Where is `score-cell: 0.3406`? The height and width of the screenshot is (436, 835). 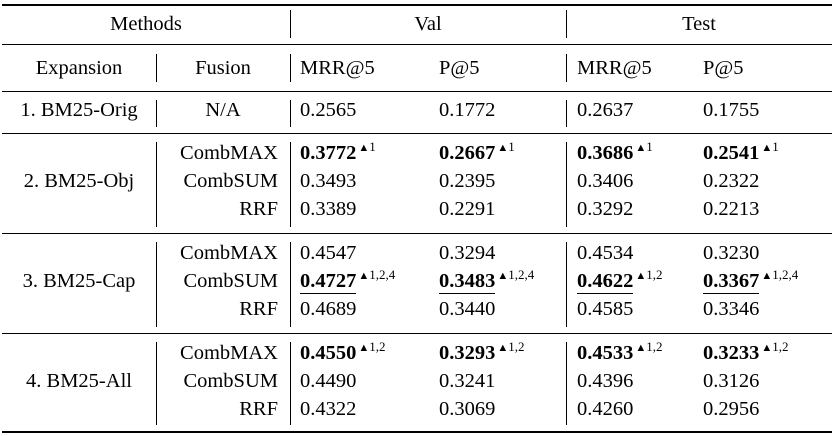
score-cell: 0.3406 is located at coordinates (605, 181).